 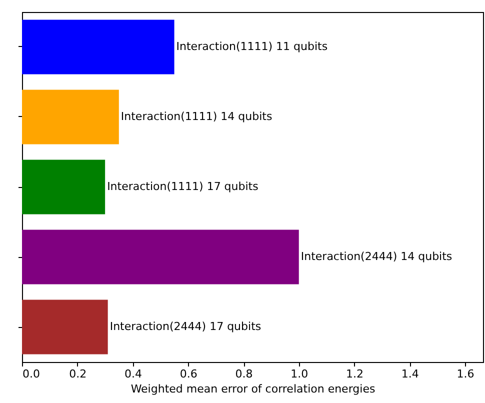 What do you see at coordinates (465, 374) in the screenshot?
I see `x-tick-label: 1.6` at bounding box center [465, 374].